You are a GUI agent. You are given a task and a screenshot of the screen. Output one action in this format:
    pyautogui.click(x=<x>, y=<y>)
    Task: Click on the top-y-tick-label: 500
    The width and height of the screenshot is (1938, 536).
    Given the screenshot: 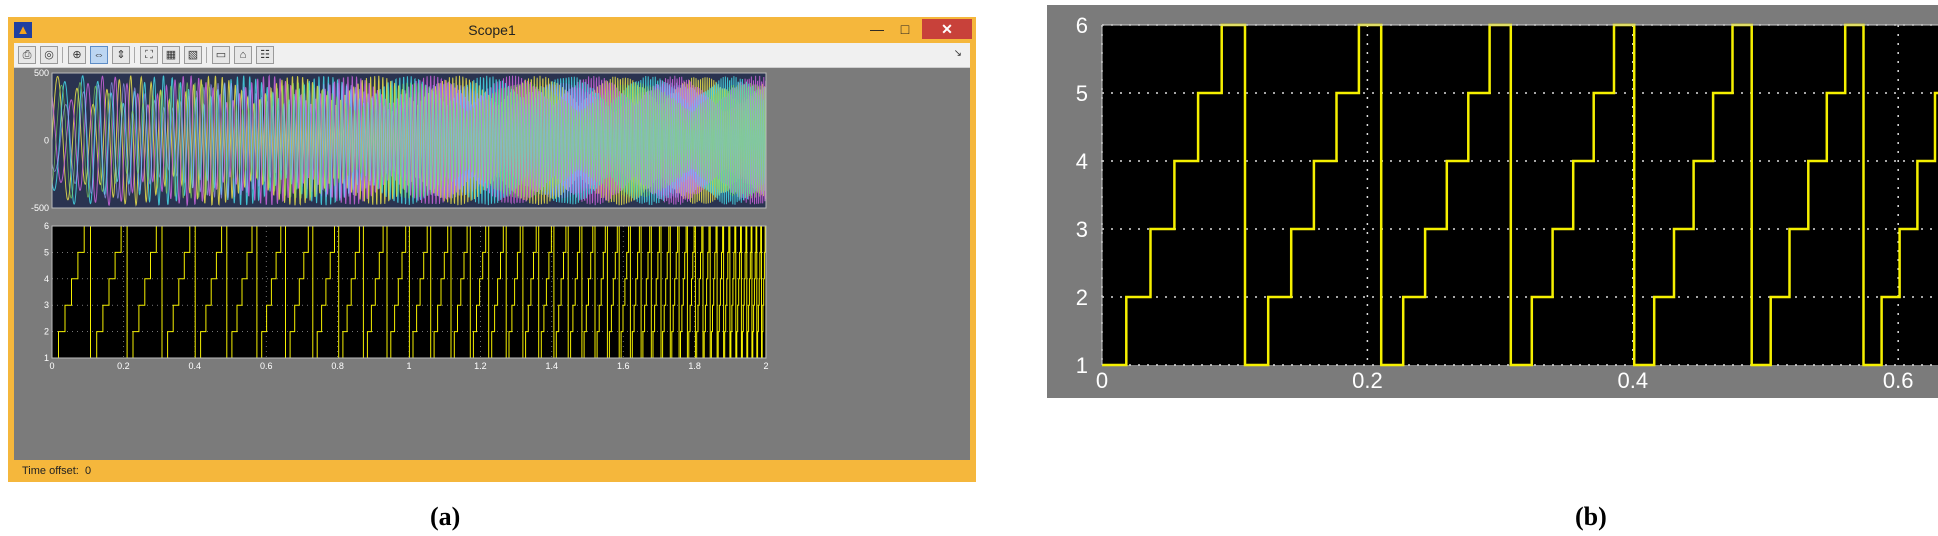 What is the action you would take?
    pyautogui.click(x=41, y=73)
    